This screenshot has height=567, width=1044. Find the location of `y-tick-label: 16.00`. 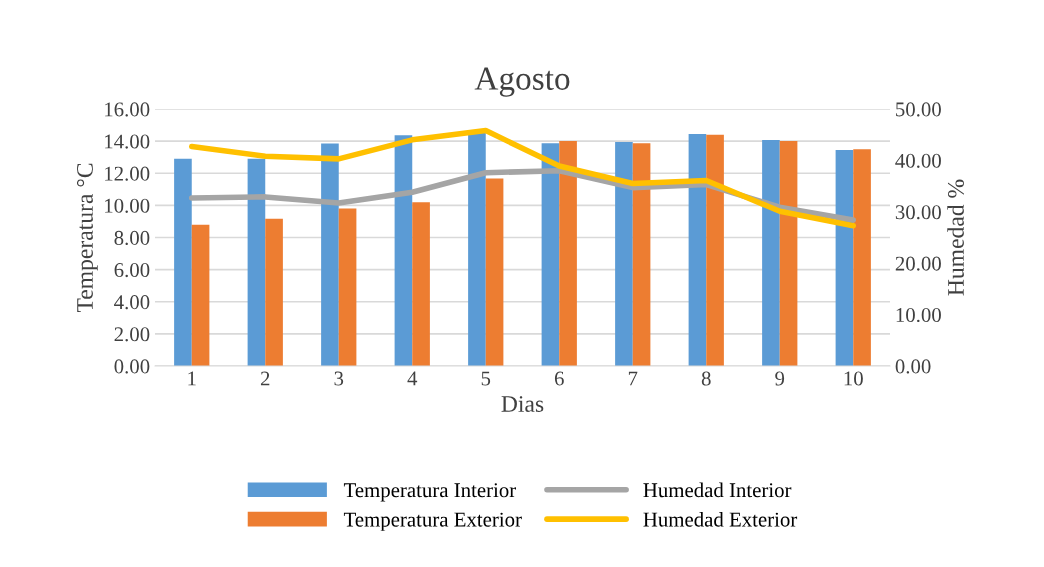

y-tick-label: 16.00 is located at coordinates (127, 109).